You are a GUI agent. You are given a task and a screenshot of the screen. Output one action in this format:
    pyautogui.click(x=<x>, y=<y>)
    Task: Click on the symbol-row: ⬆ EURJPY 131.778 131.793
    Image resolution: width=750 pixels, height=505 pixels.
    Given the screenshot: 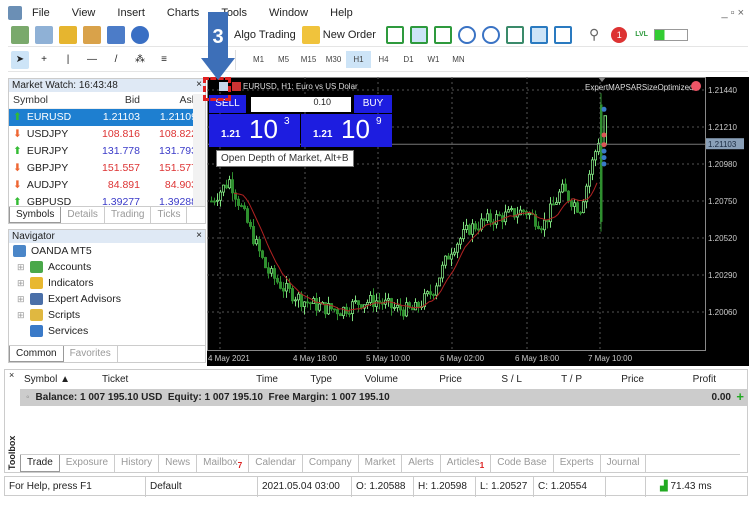 What is the action you would take?
    pyautogui.click(x=107, y=151)
    